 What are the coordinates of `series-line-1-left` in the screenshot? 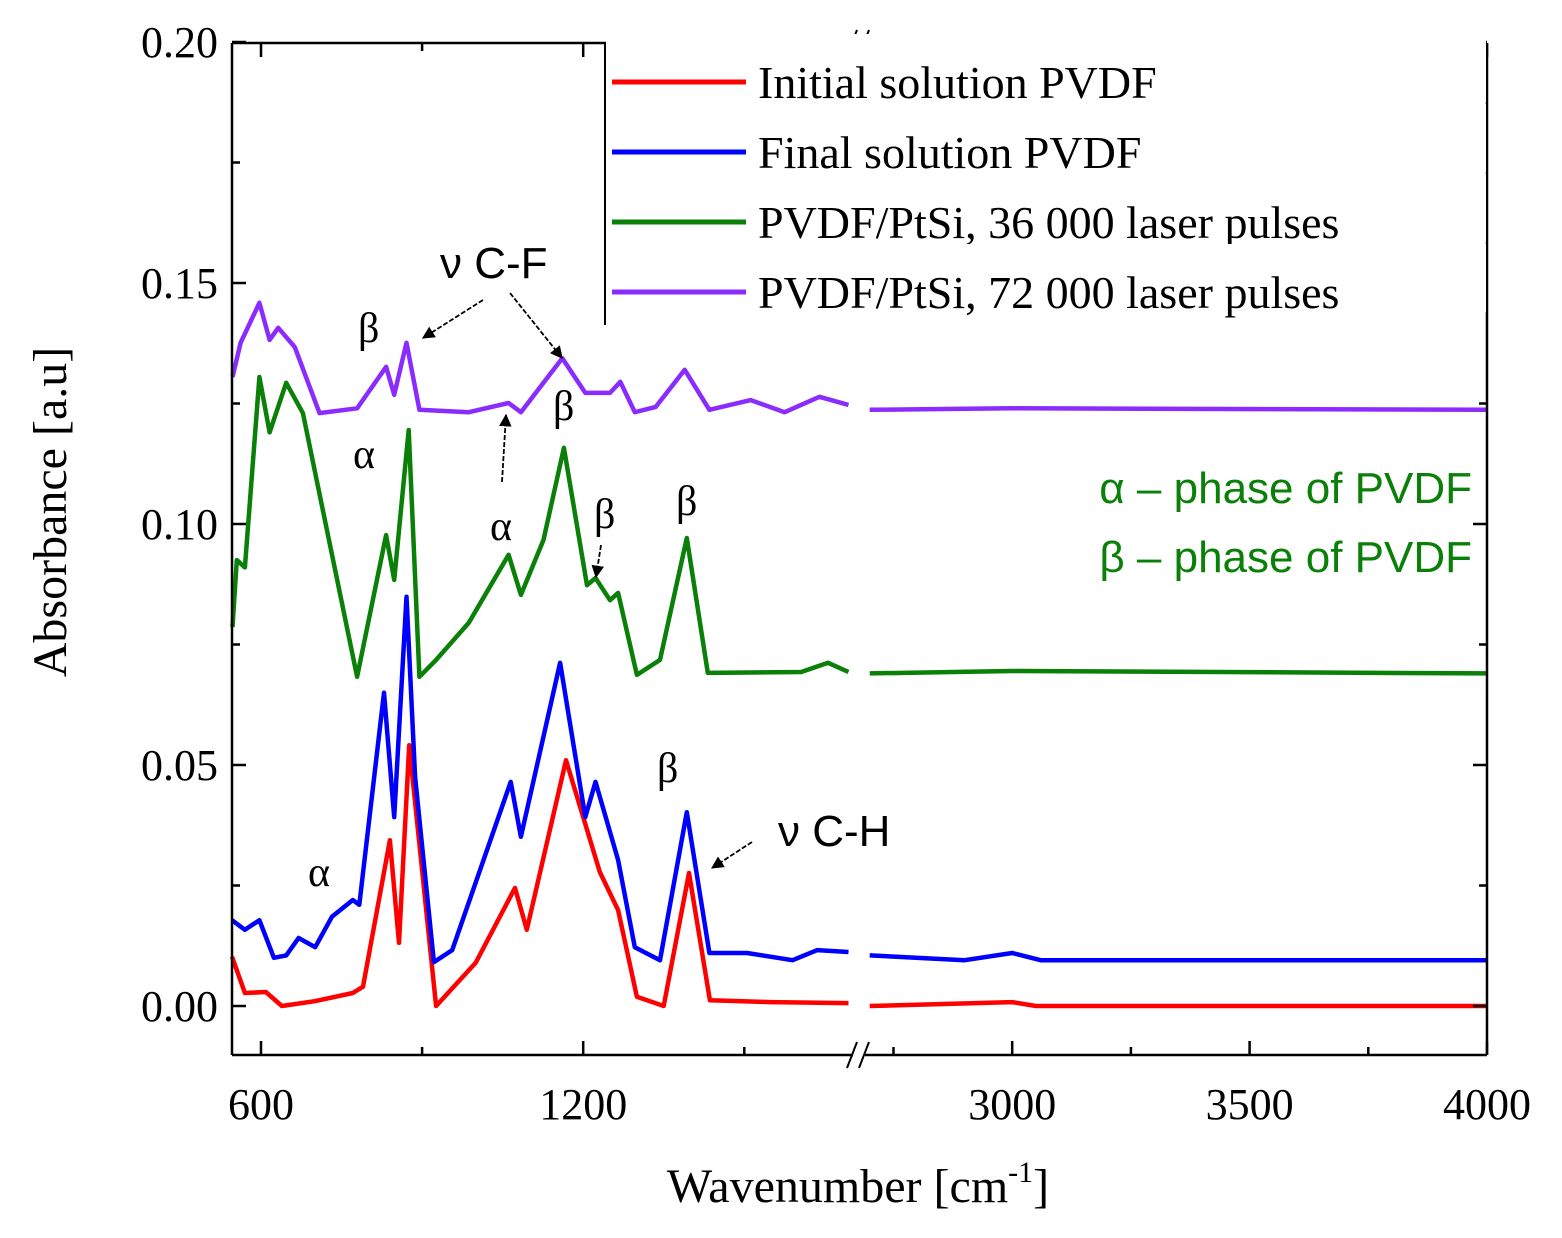 It's located at (539, 875).